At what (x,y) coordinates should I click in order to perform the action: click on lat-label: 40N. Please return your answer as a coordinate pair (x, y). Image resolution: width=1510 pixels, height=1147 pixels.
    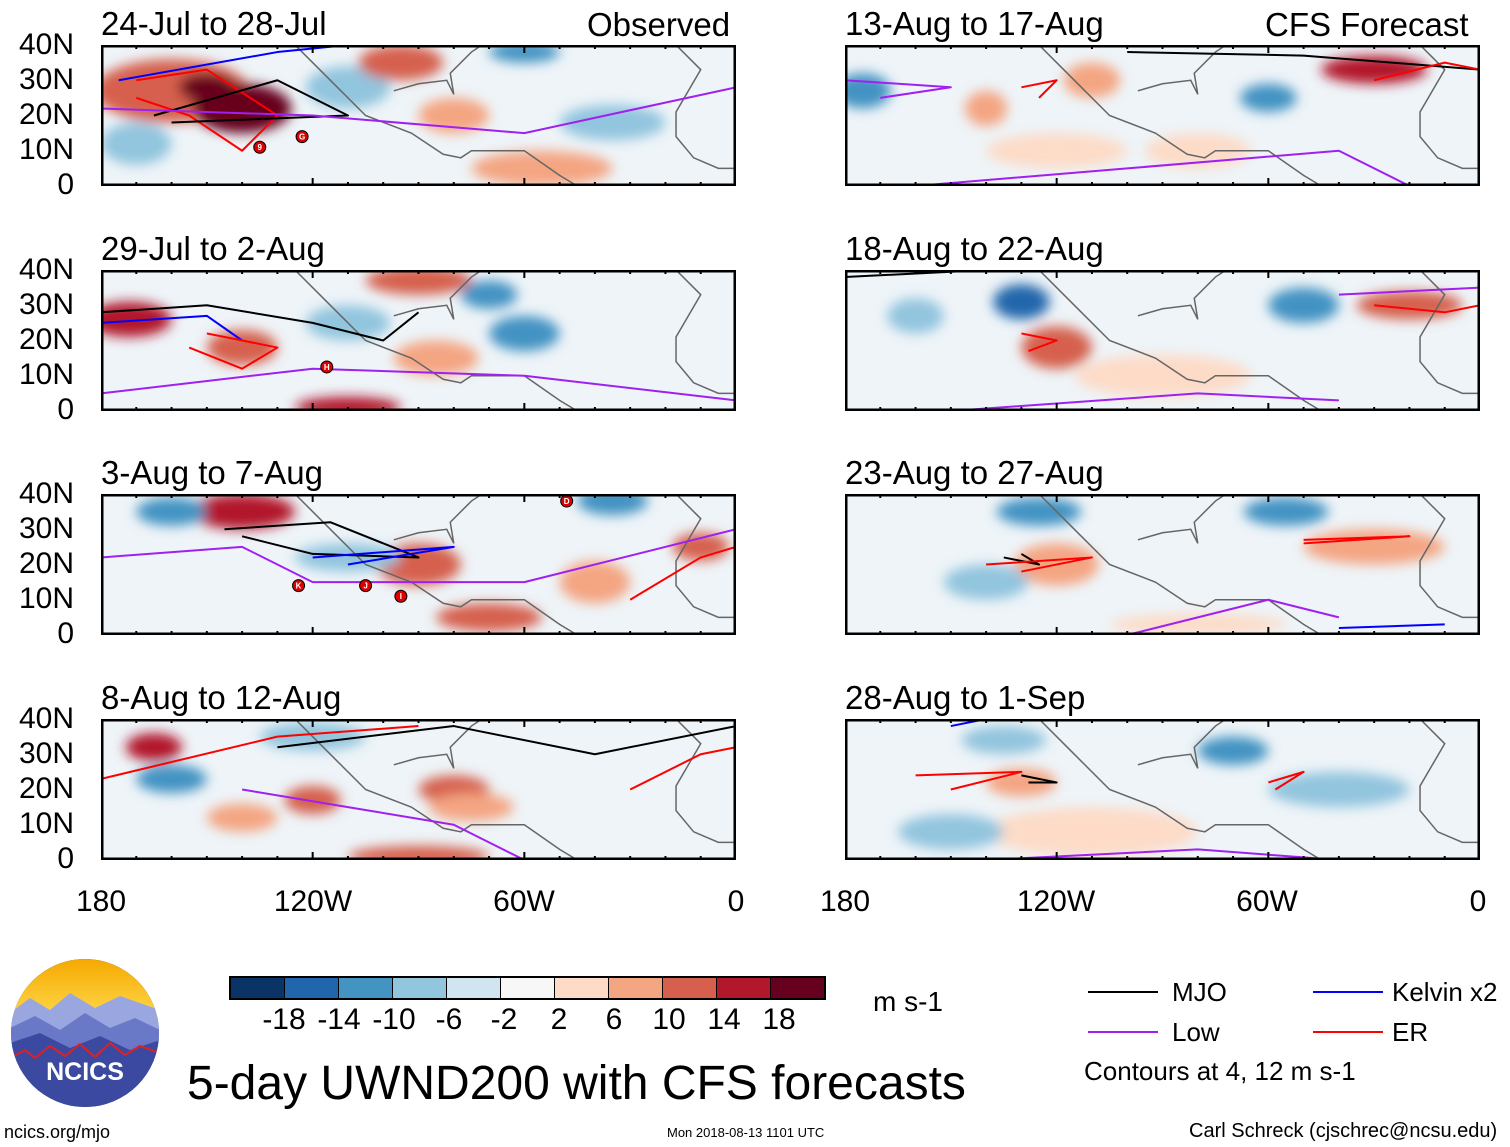
    Looking at the image, I should click on (46, 493).